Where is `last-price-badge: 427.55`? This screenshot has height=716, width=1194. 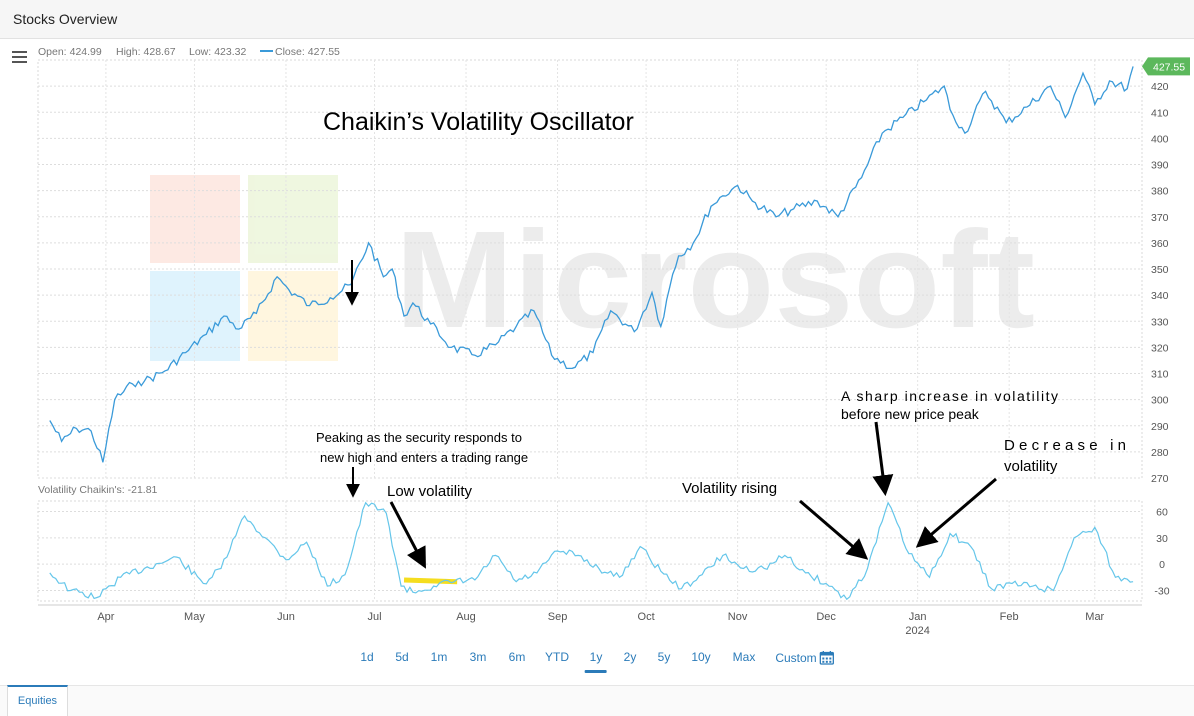 last-price-badge: 427.55 is located at coordinates (1166, 66).